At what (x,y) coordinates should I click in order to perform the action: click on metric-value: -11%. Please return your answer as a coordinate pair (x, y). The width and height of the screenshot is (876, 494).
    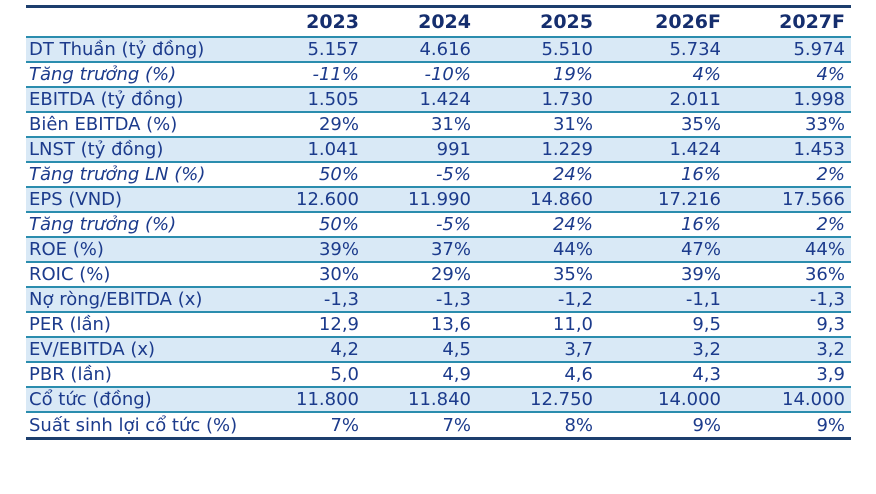
    Looking at the image, I should click on (317, 75).